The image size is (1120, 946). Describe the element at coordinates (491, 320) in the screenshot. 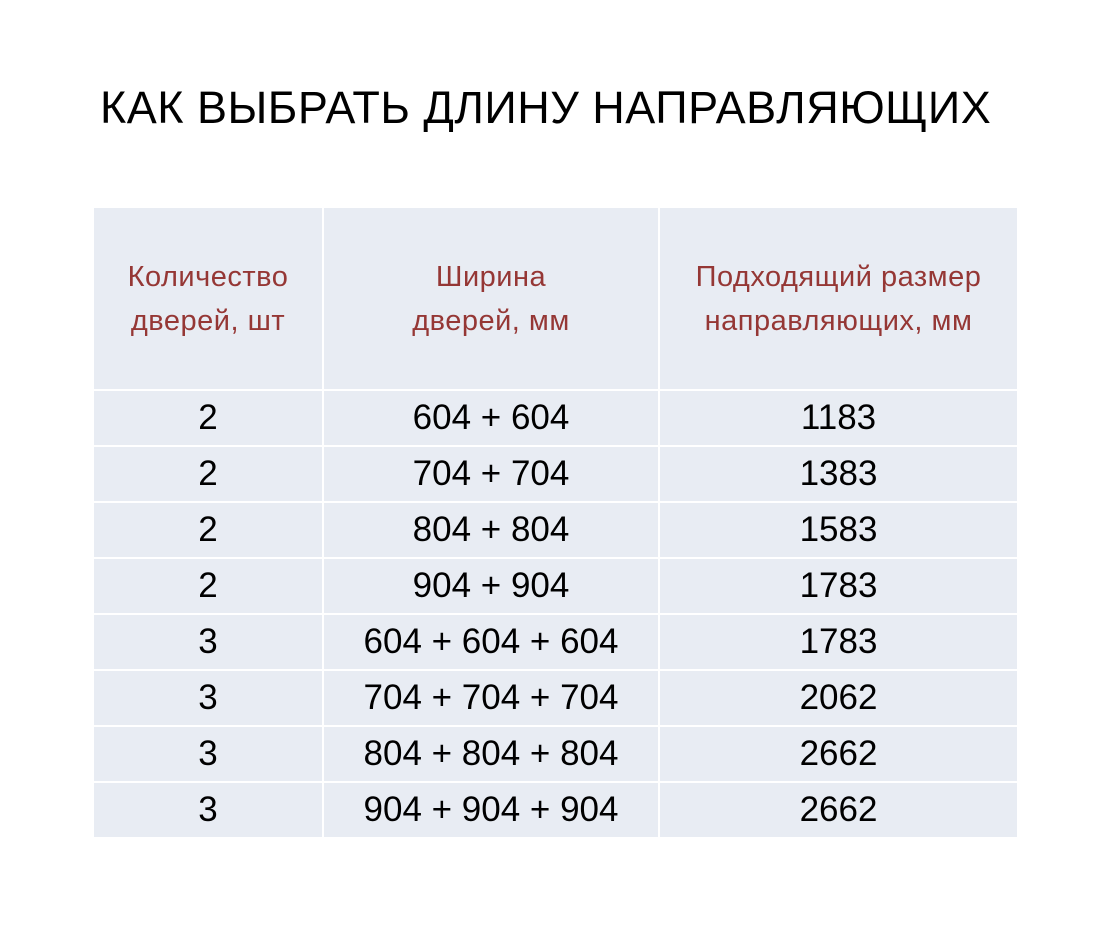

I see `header-line: дверей, мм` at that location.